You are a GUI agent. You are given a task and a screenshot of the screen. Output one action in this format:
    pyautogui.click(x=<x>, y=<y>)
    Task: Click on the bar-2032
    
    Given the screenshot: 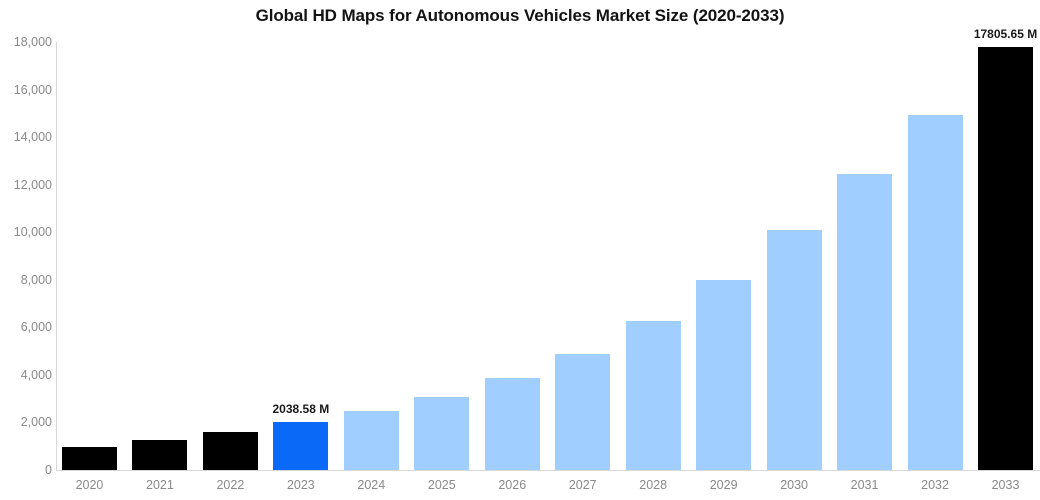 What is the action you would take?
    pyautogui.click(x=935, y=292)
    